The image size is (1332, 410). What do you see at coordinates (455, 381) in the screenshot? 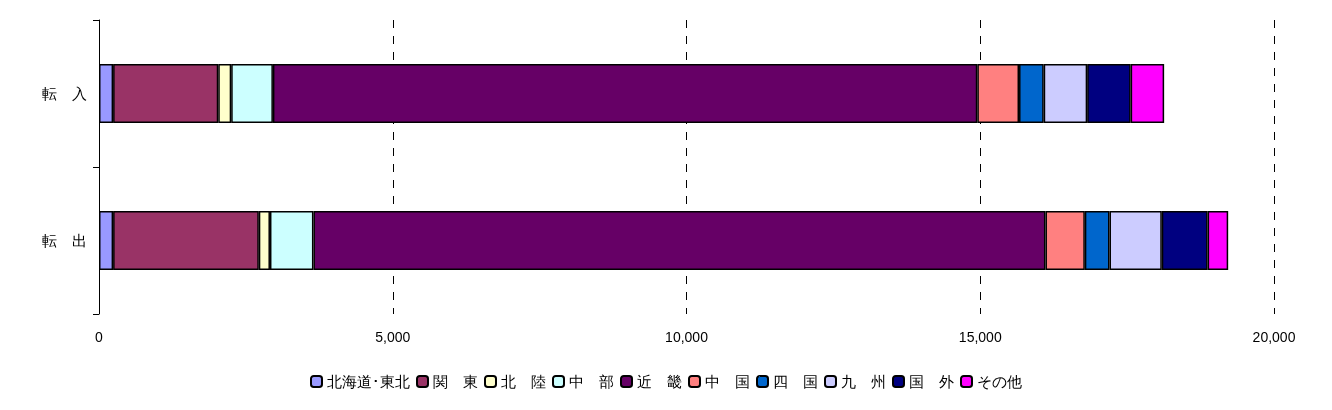
I see `legend-label: 関 東` at bounding box center [455, 381].